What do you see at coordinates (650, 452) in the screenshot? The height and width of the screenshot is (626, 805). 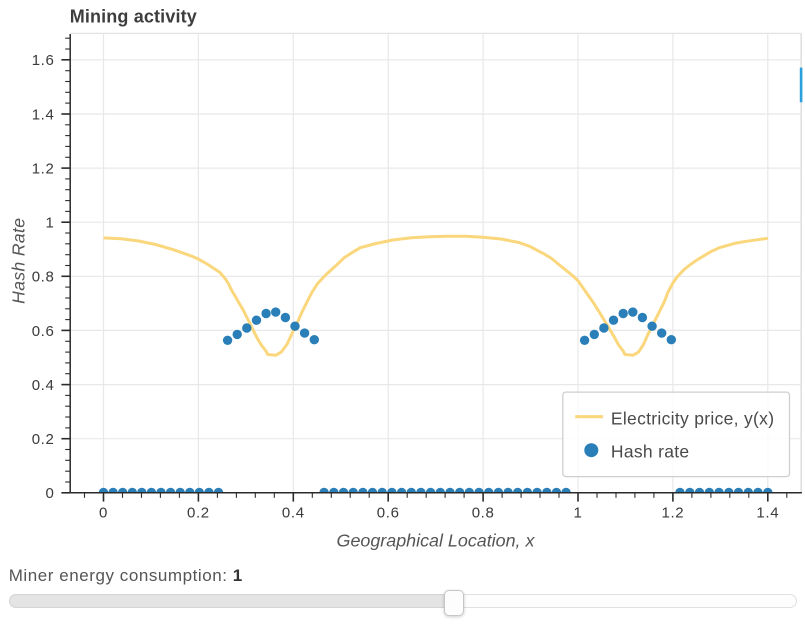 I see `svg-text: Hash rate` at bounding box center [650, 452].